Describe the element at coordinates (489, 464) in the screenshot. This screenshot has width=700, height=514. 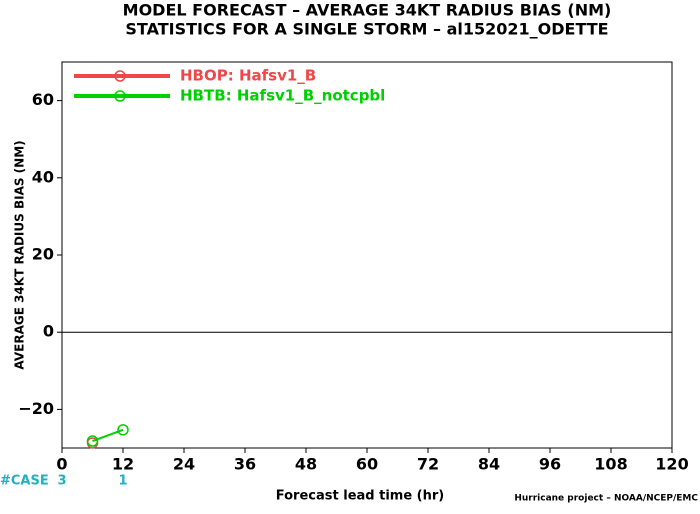
I see `x-tick-label: 84` at that location.